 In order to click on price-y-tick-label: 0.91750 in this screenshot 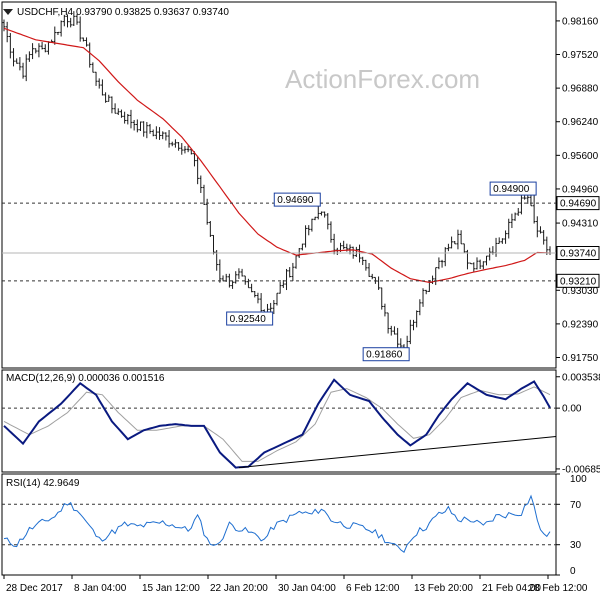, I will do `click(580, 358)`.